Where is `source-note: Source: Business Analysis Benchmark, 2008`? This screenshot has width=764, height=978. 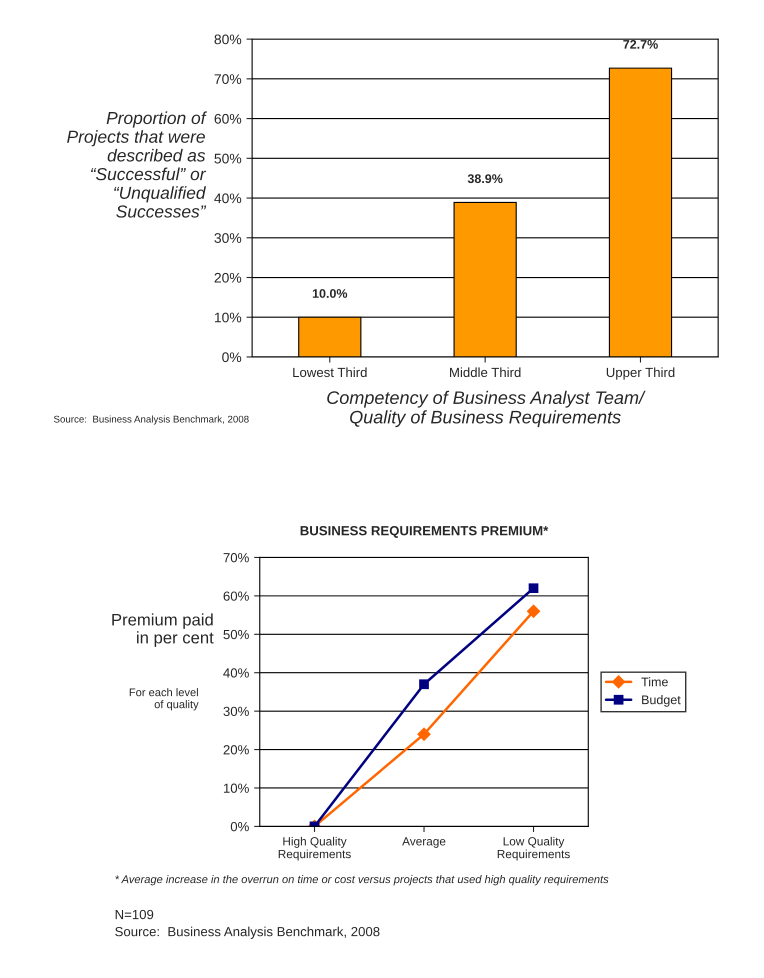
source-note: Source: Business Analysis Benchmark, 2008 is located at coordinates (151, 420).